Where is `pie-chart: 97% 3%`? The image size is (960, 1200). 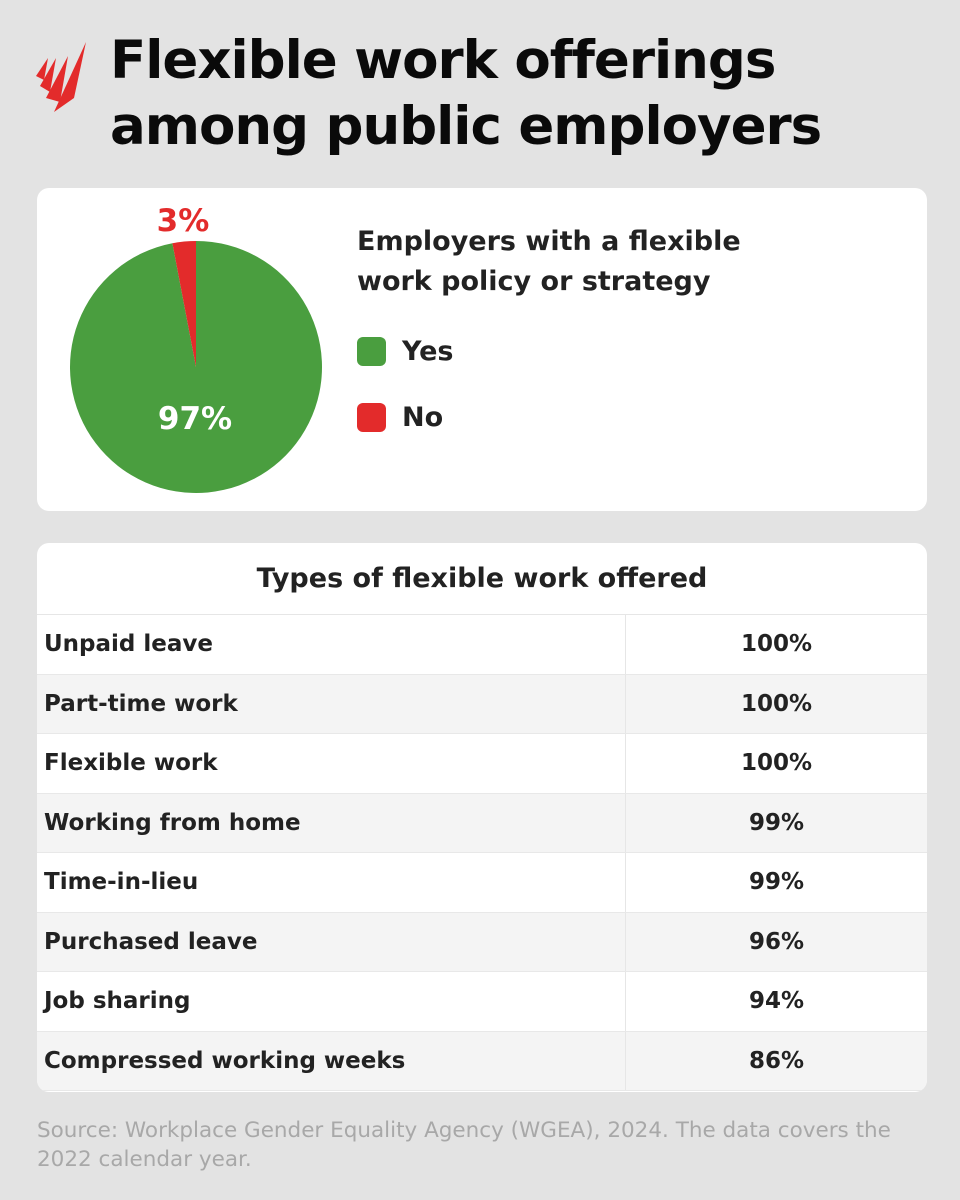 pie-chart: 97% 3% is located at coordinates (195, 348).